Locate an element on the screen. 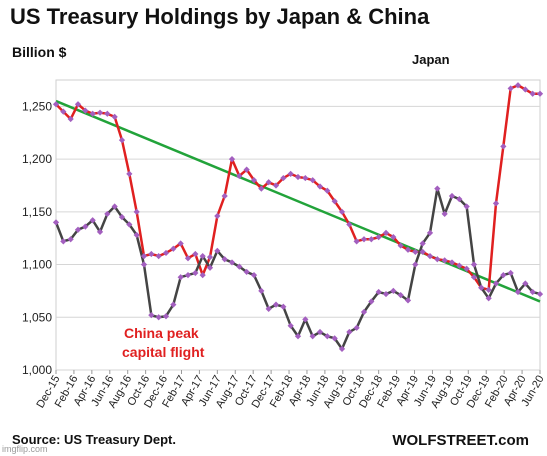  annotation-japan: Japan is located at coordinates (431, 59).